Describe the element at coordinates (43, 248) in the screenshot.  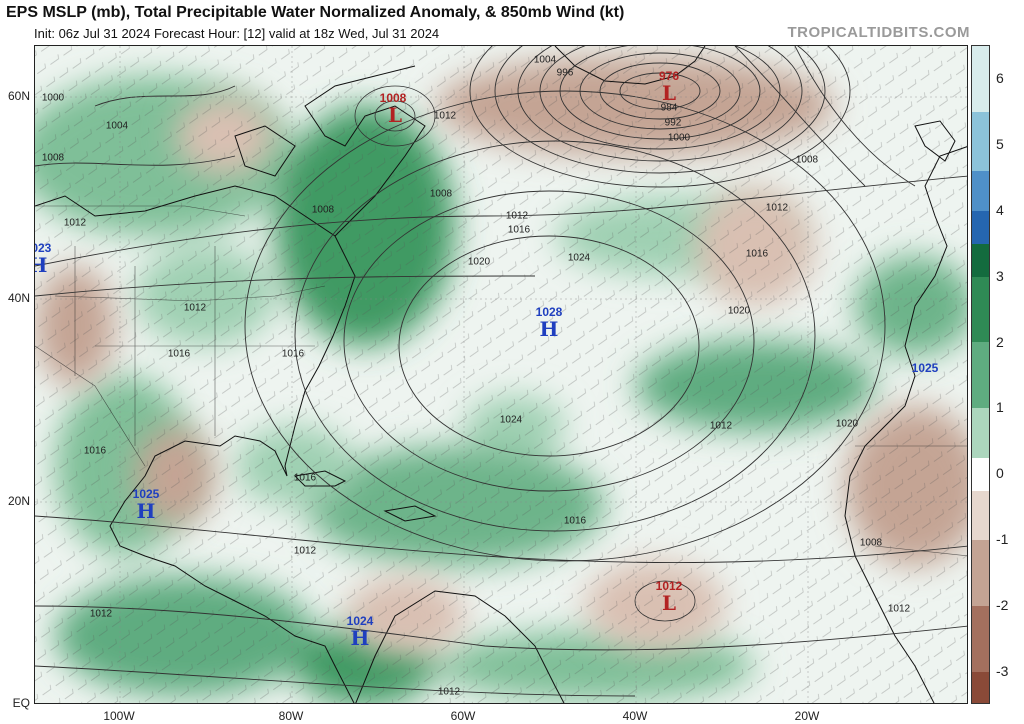
I see `high-1023-value: 1023` at that location.